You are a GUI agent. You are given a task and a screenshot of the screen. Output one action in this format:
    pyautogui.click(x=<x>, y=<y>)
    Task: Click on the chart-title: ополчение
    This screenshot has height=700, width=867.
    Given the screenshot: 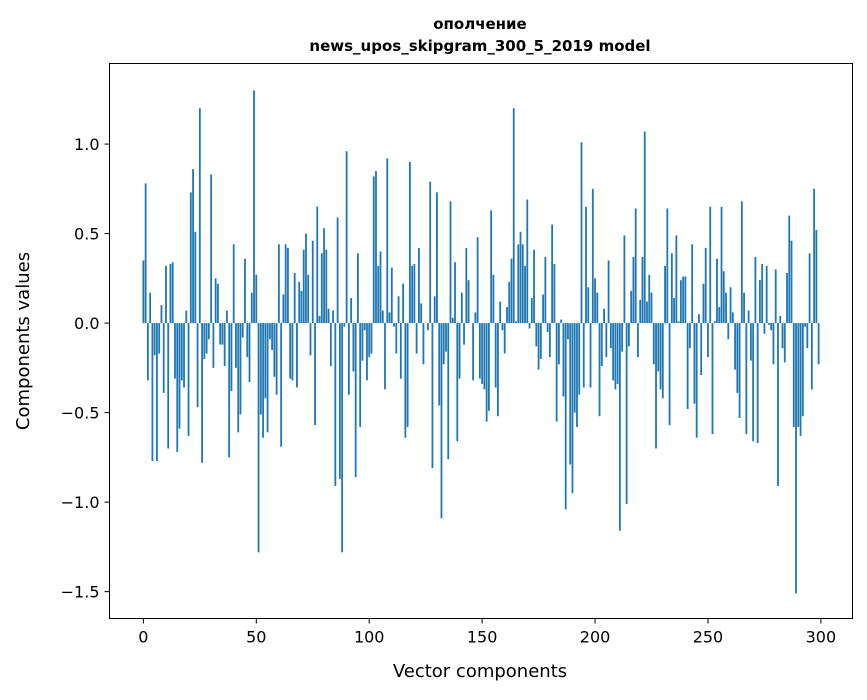 What is the action you would take?
    pyautogui.click(x=479, y=24)
    